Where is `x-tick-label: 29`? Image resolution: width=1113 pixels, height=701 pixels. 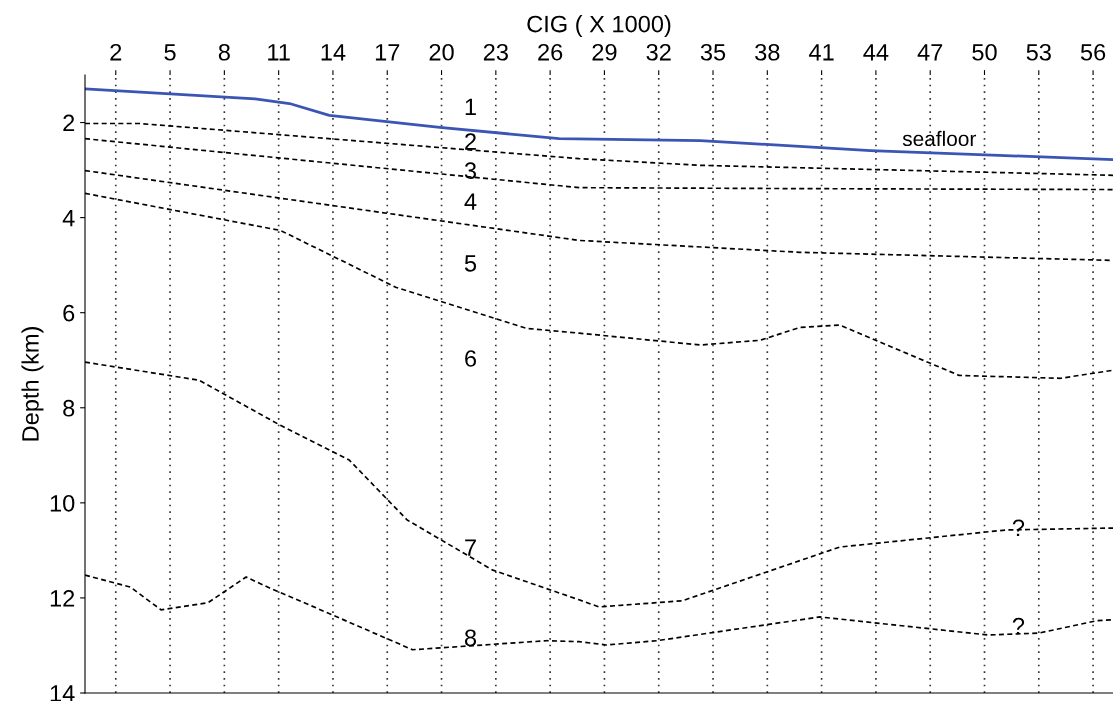
x-tick-label: 29 is located at coordinates (604, 52).